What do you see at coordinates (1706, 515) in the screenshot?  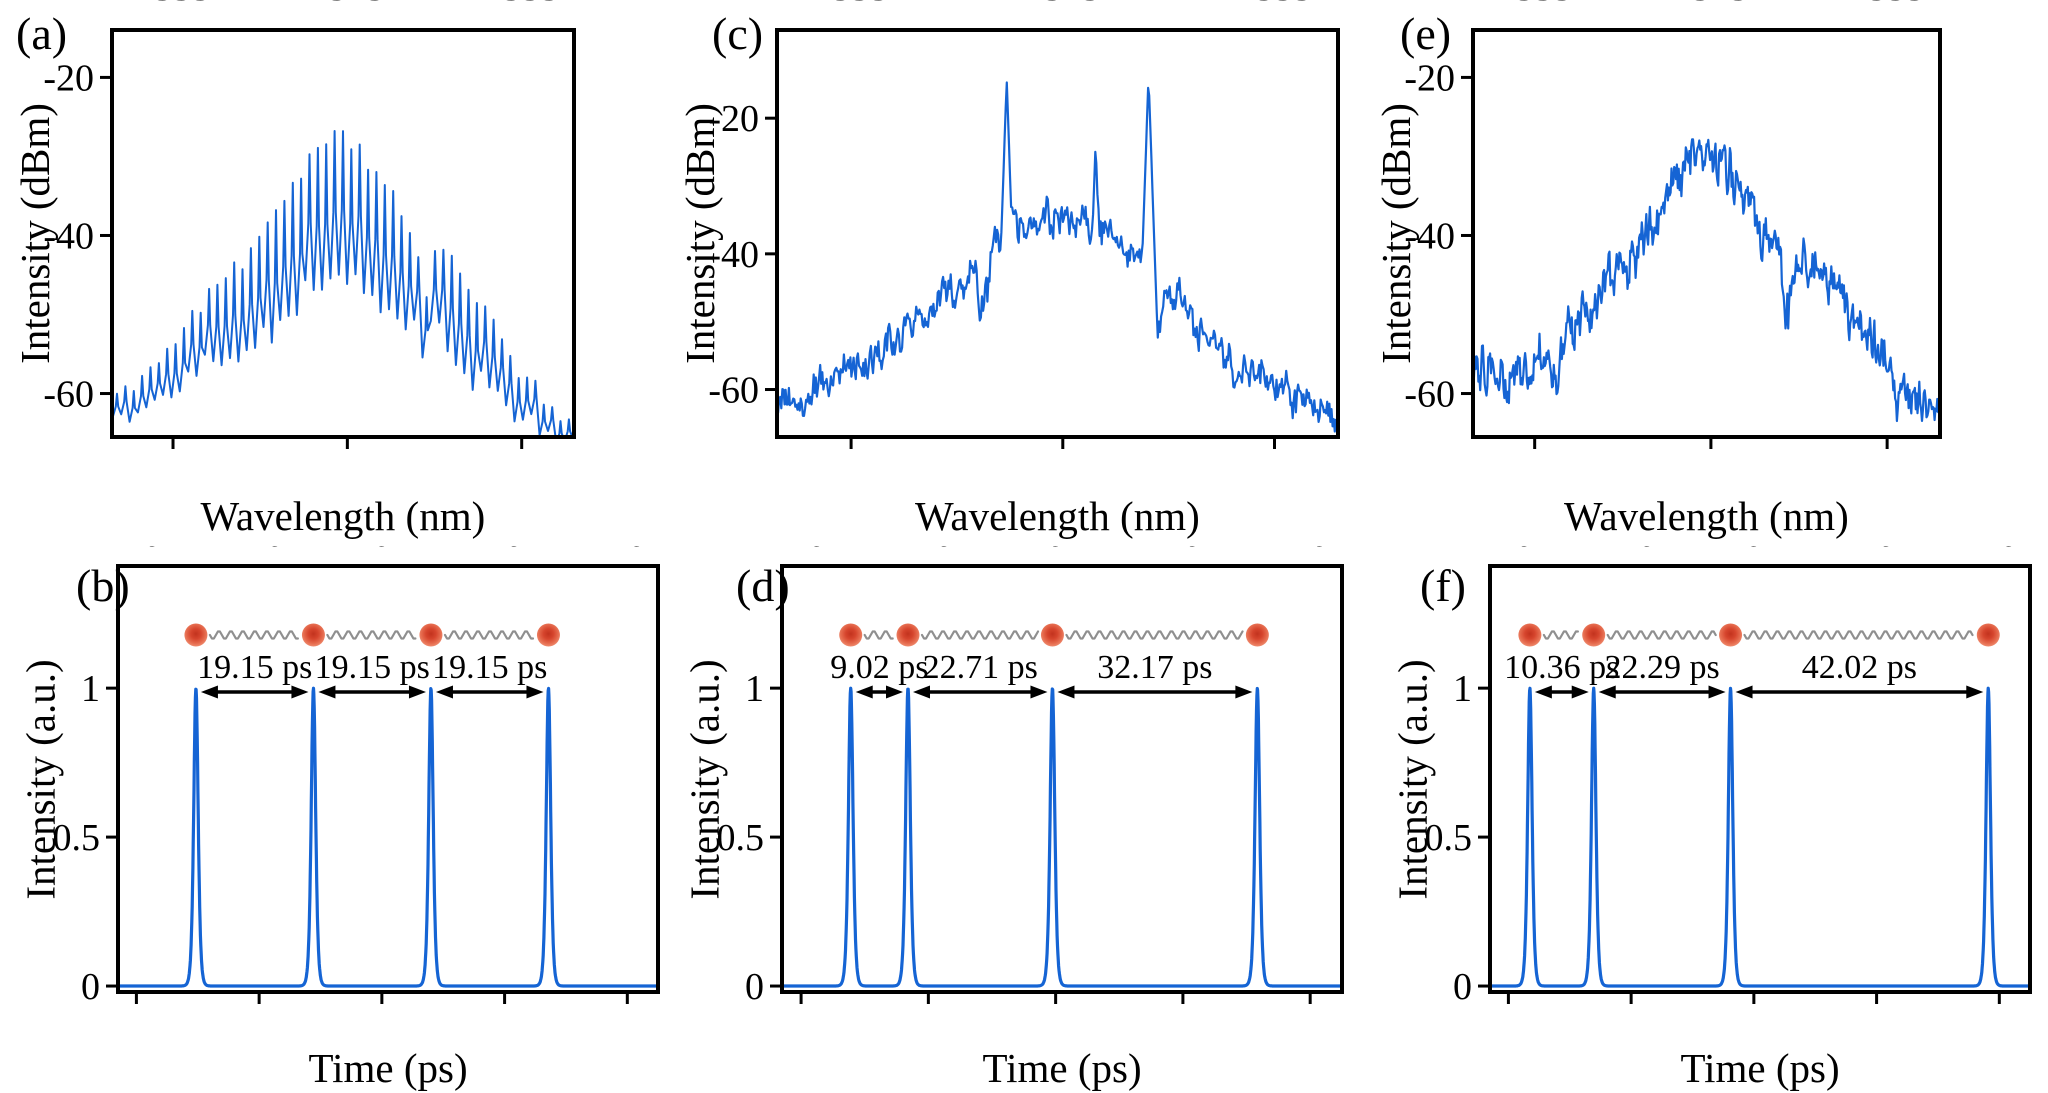 I see `panel-e-x-axis-title: Wavelength (nm)` at bounding box center [1706, 515].